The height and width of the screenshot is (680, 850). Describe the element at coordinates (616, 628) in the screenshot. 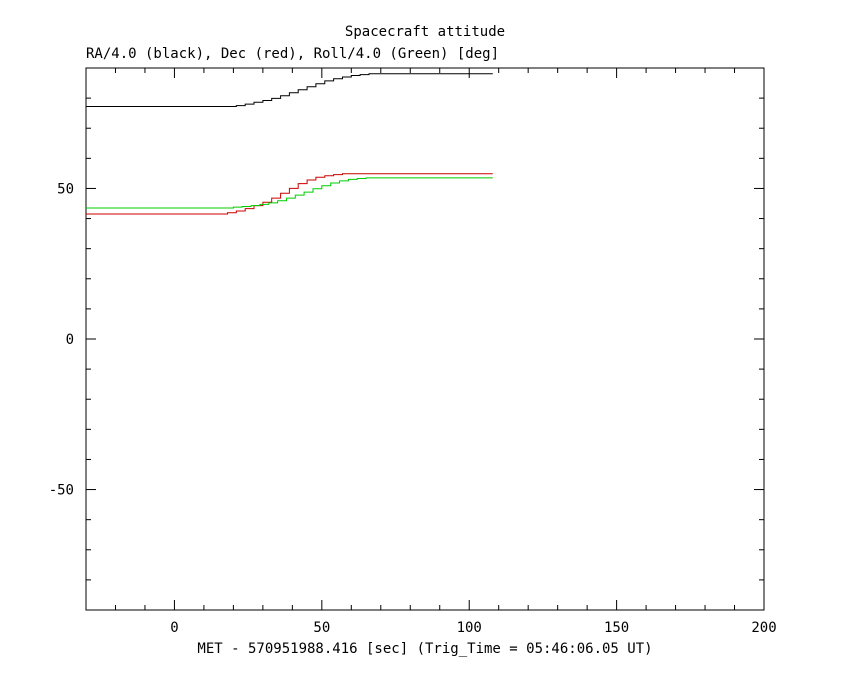

I see `x-tick-label: 150` at that location.